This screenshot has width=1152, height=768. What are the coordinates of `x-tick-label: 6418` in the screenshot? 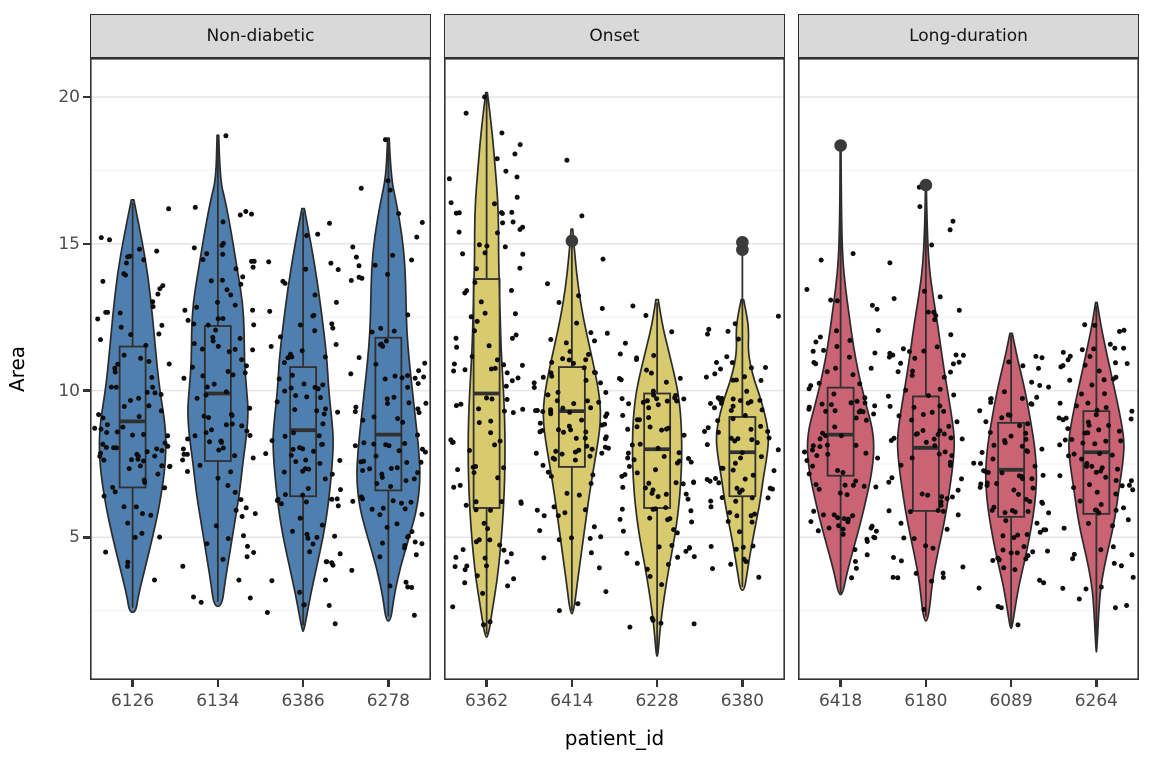 It's located at (840, 701).